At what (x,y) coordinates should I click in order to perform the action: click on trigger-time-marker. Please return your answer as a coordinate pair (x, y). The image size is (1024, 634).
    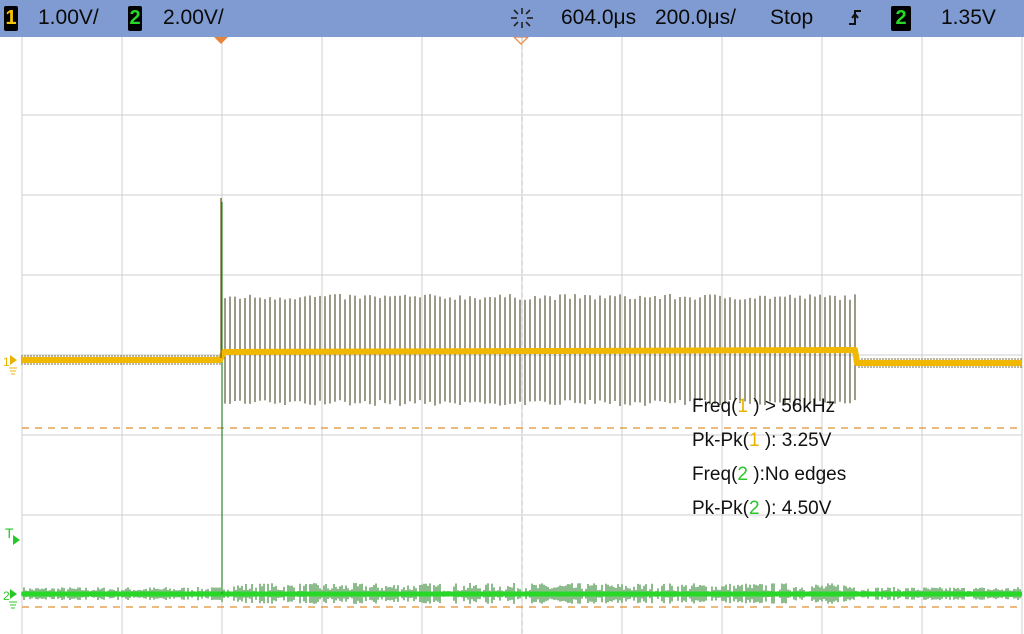
    Looking at the image, I should click on (221, 40).